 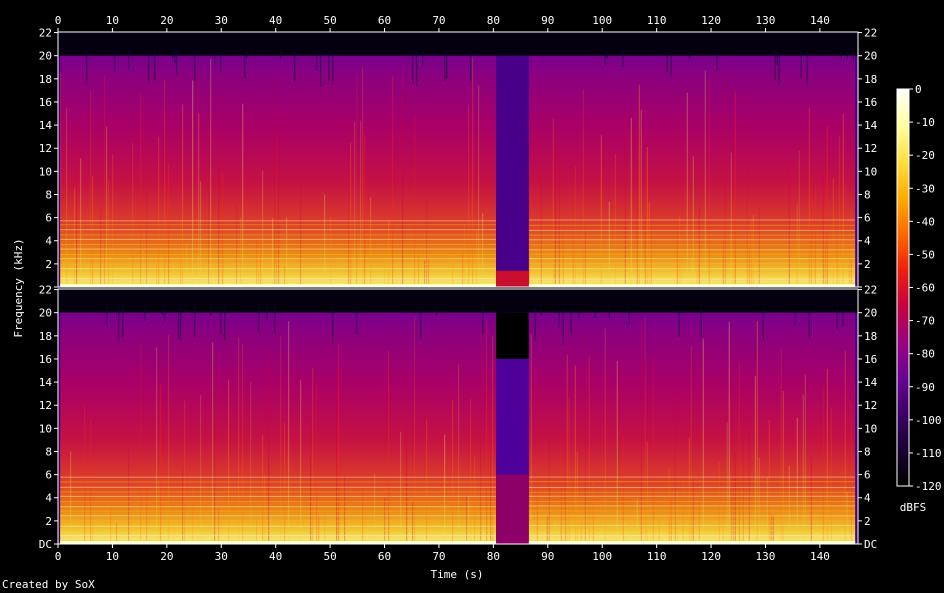 I want to click on x-tick-label: 30, so click(x=221, y=556).